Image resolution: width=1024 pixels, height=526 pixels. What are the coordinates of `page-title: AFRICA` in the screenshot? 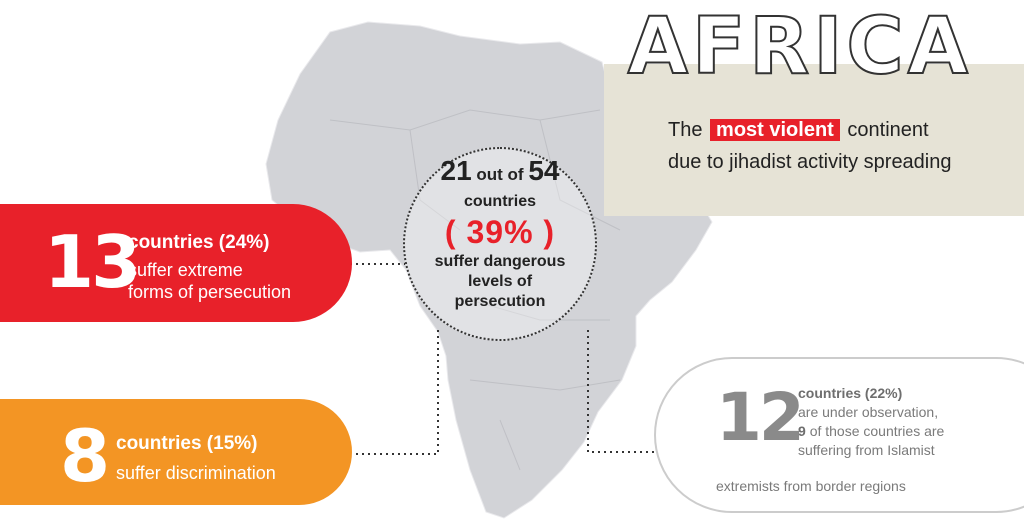 It's located at (799, 47).